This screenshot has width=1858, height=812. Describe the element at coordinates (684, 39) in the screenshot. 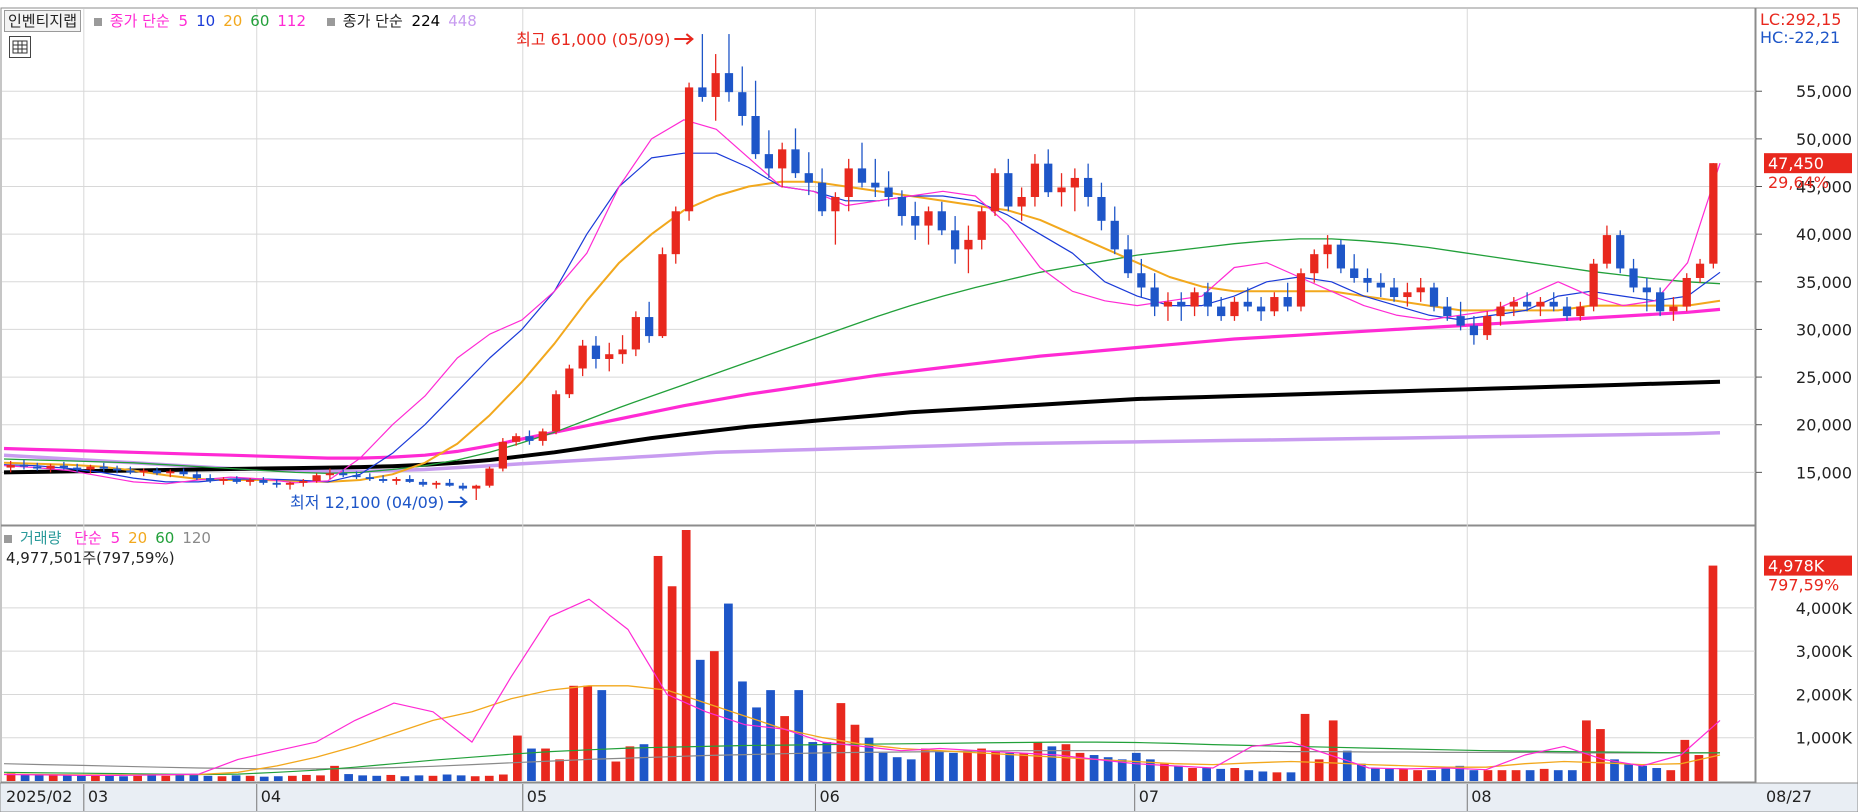

I see `high-arrow-icon` at that location.